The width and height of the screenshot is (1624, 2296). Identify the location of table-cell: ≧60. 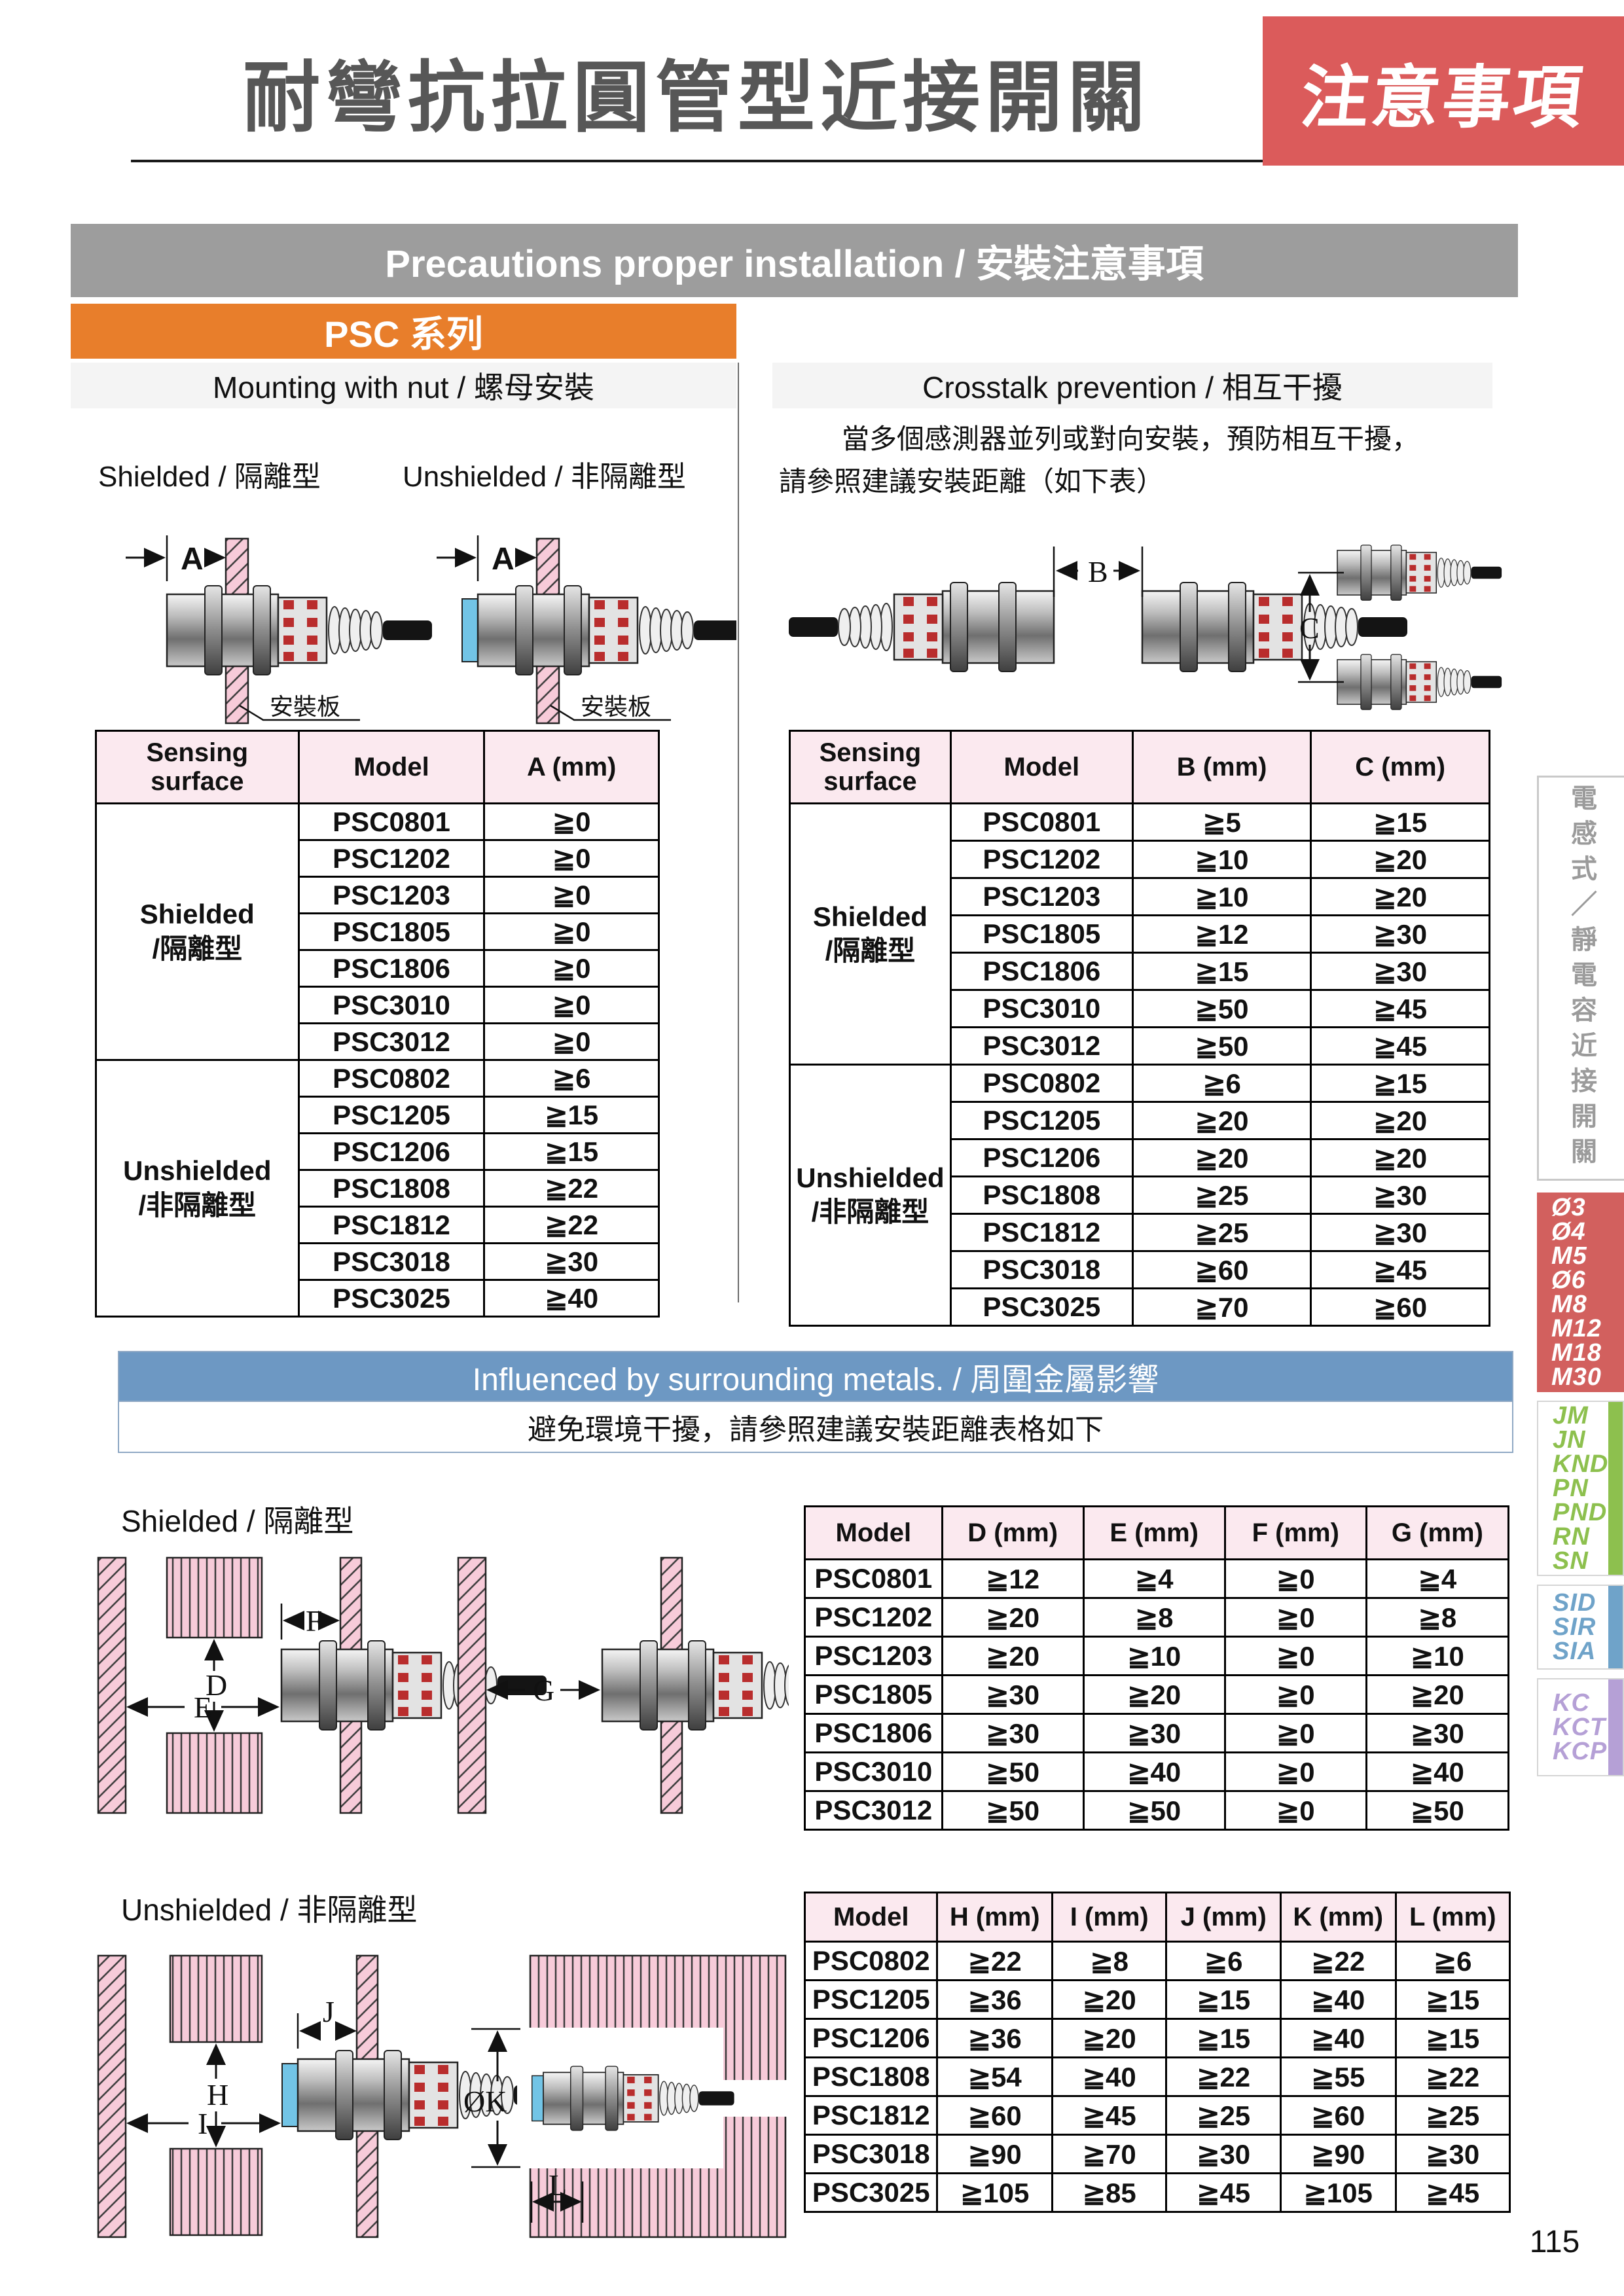
(1400, 1307).